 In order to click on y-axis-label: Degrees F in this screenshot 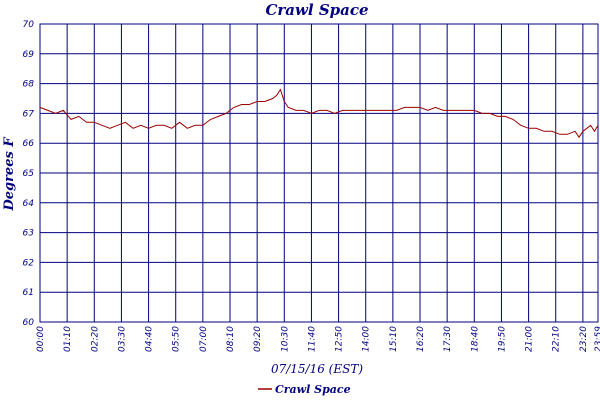, I will do `click(9, 174)`.